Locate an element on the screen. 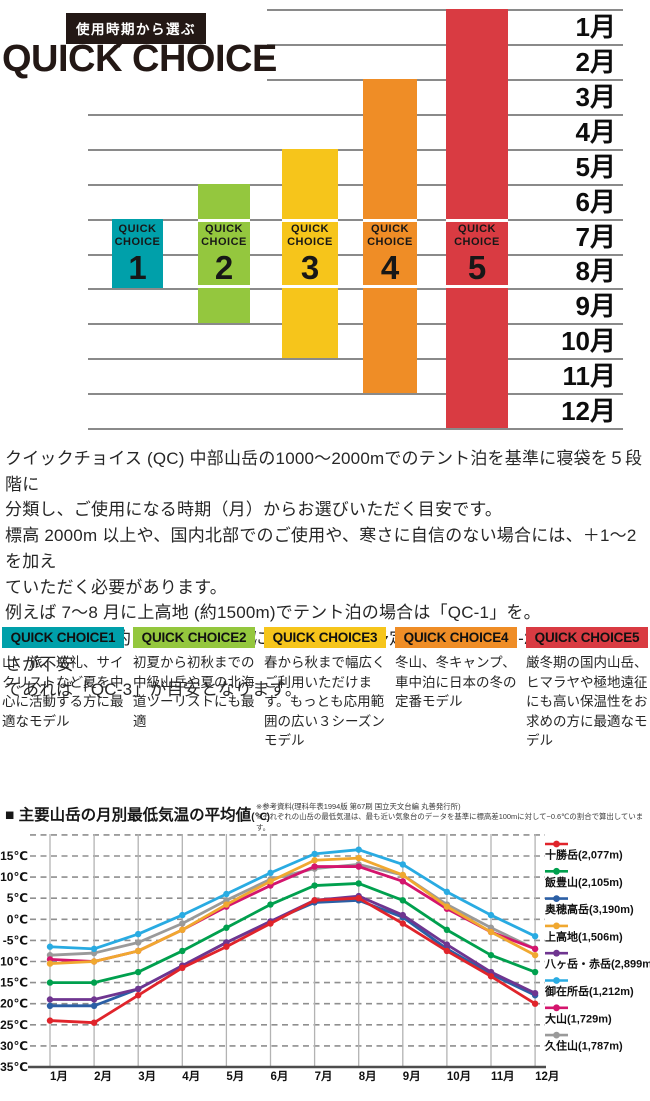  y-tick-label: -20℃ is located at coordinates (14, 1004).